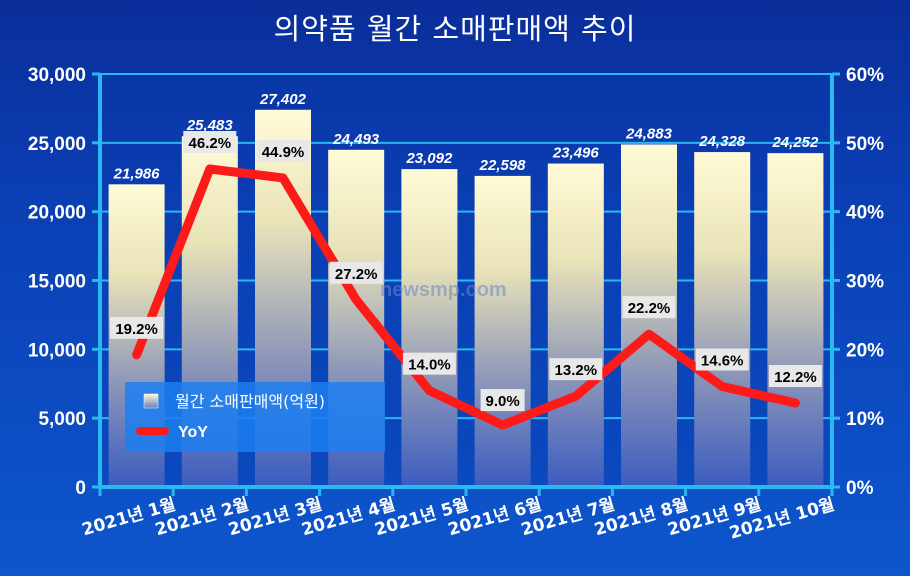 The image size is (910, 576). What do you see at coordinates (455, 29) in the screenshot?
I see `chart-title: 의약품 월간 소매판매액 추이` at bounding box center [455, 29].